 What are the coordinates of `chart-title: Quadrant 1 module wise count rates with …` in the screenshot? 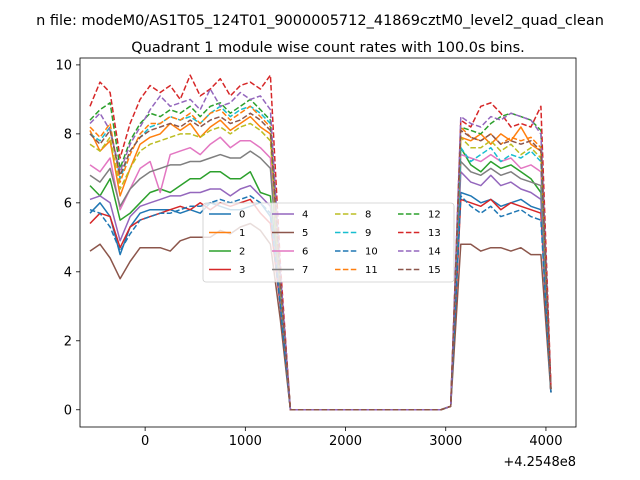 It's located at (328, 48).